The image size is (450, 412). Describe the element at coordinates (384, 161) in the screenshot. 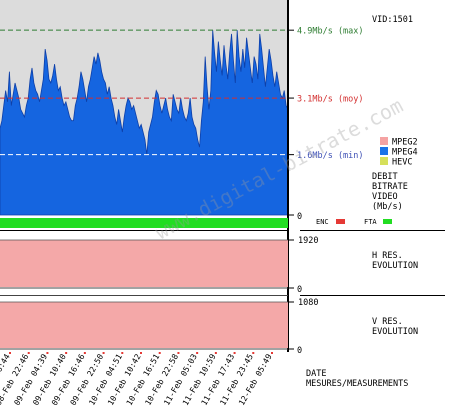

I see `legend-swatch-hevc` at that location.